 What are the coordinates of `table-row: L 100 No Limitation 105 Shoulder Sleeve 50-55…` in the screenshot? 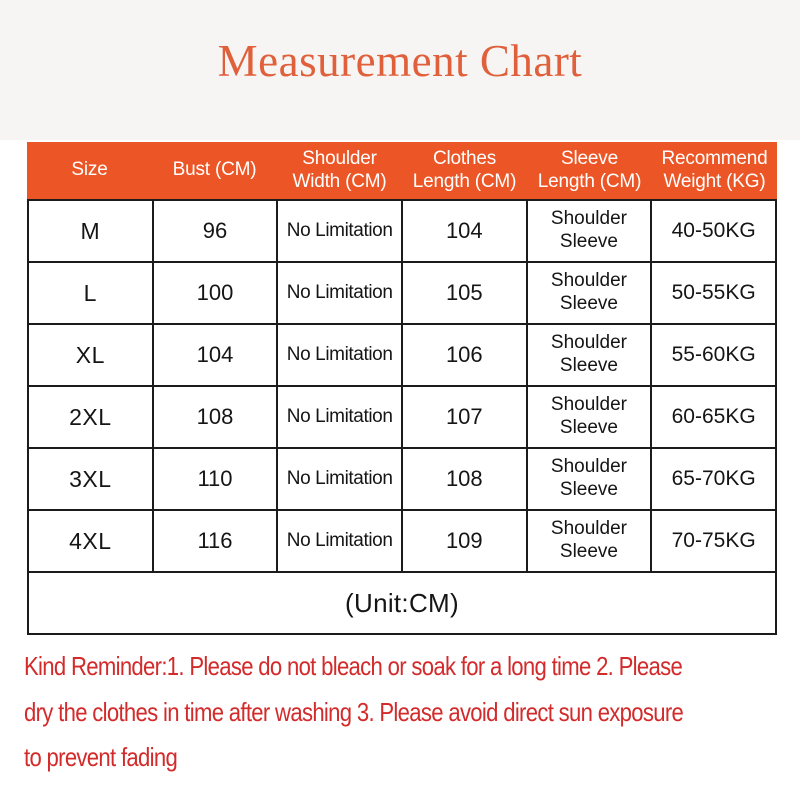 It's located at (402, 293).